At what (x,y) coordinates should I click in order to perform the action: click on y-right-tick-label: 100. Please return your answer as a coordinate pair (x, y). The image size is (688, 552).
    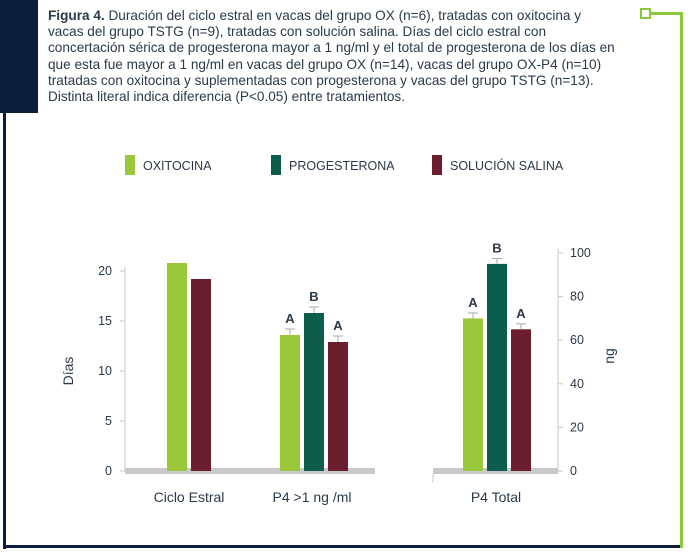
    Looking at the image, I should click on (580, 253).